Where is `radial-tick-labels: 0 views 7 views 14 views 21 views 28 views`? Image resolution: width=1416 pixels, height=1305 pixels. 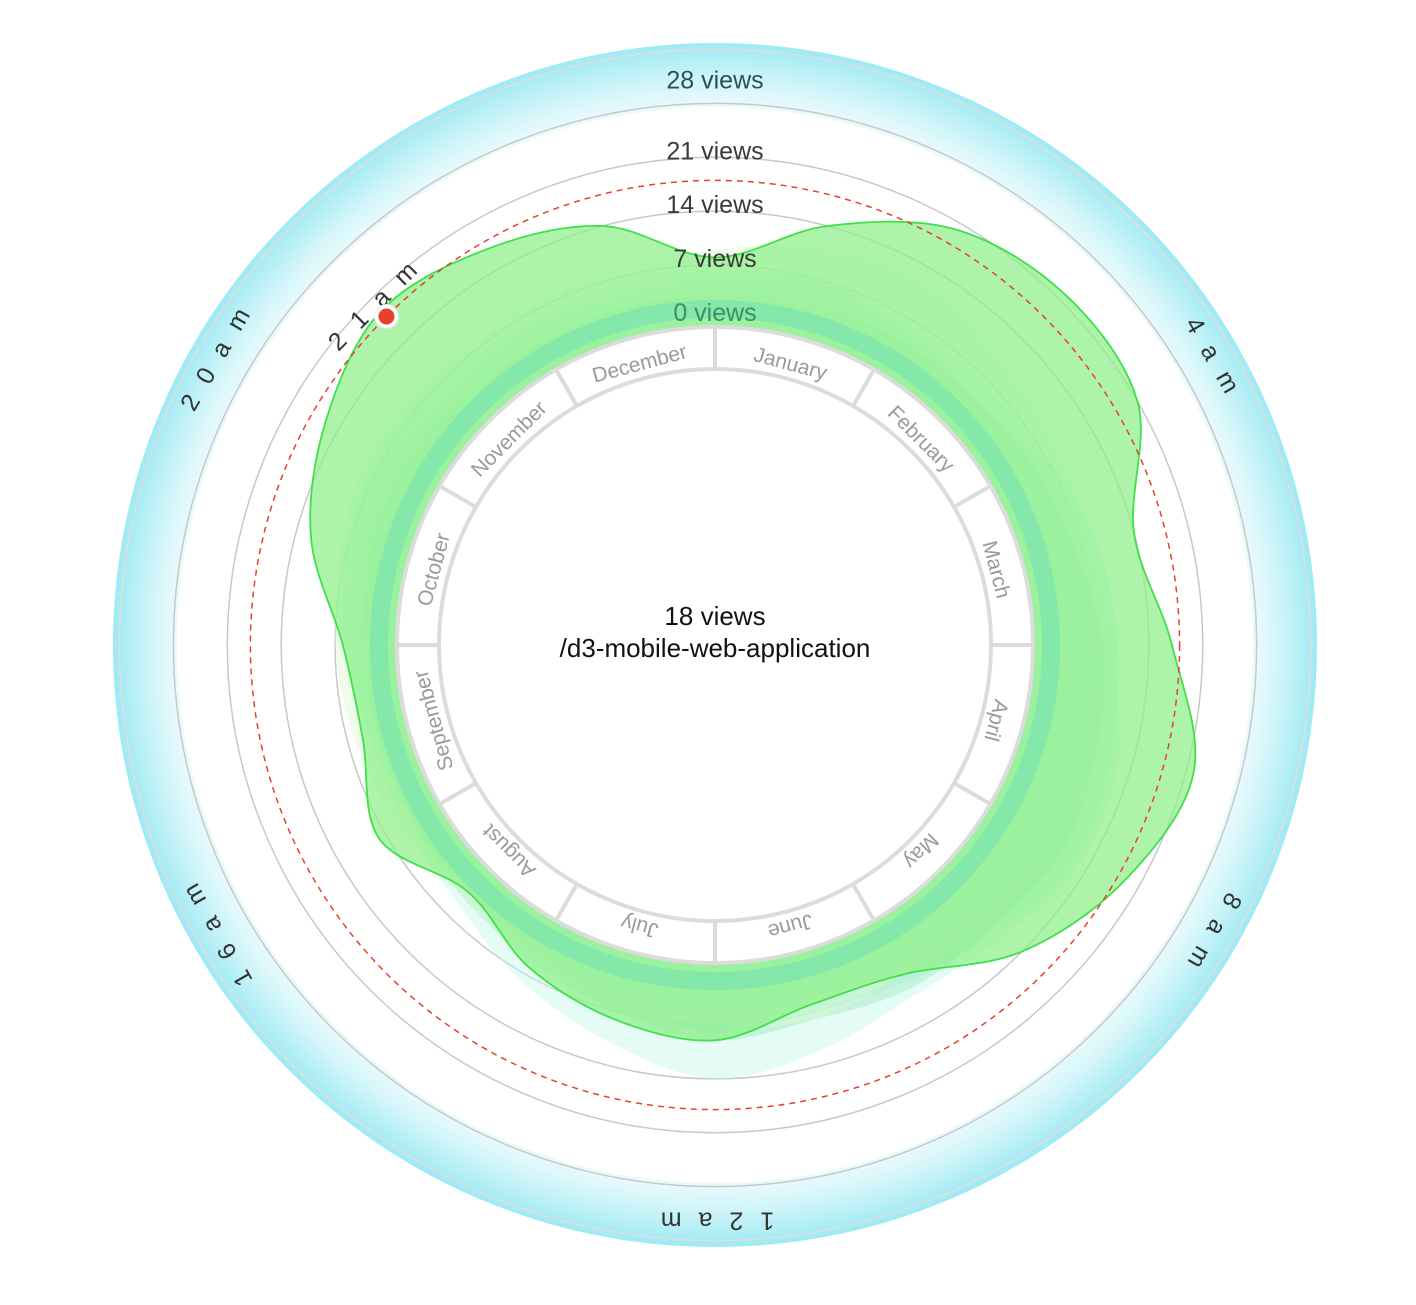
radial-tick-labels: 0 views 7 views 14 views 21 views 28 views is located at coordinates (714, 196).